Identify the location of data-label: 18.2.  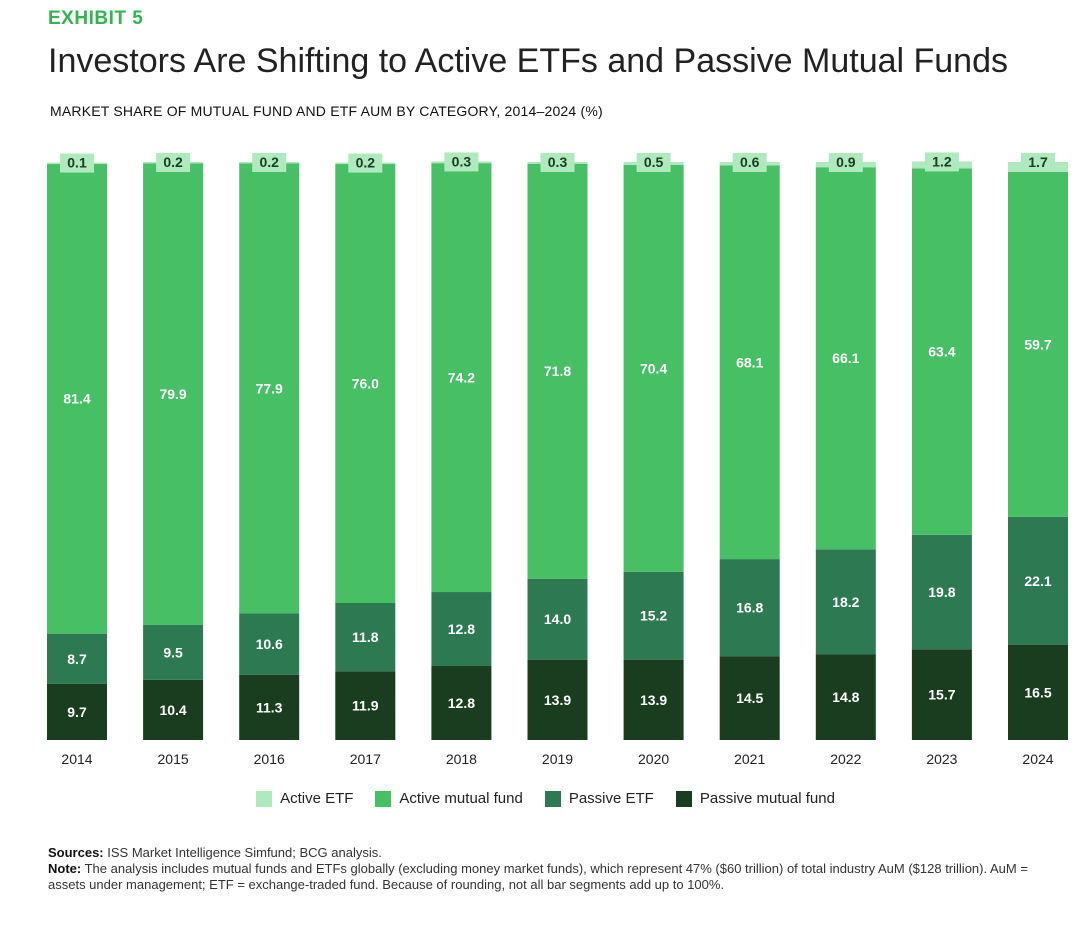
(845, 602).